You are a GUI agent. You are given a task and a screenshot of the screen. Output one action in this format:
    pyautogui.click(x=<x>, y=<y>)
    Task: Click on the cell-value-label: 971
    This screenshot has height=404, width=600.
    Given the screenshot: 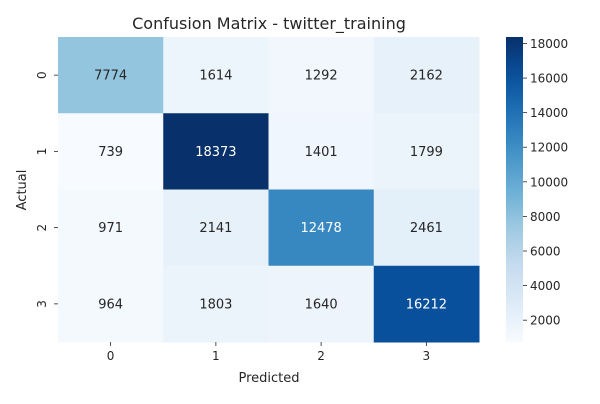 What is the action you would take?
    pyautogui.click(x=110, y=228)
    